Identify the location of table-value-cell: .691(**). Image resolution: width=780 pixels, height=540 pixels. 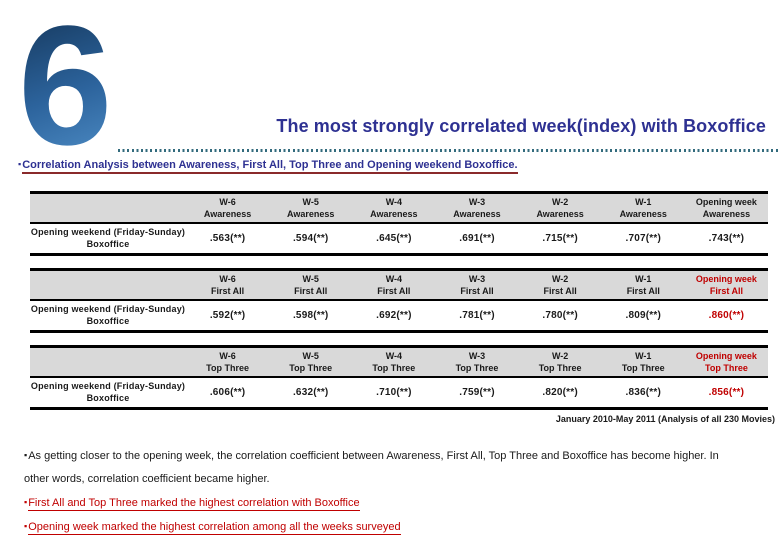
(477, 238).